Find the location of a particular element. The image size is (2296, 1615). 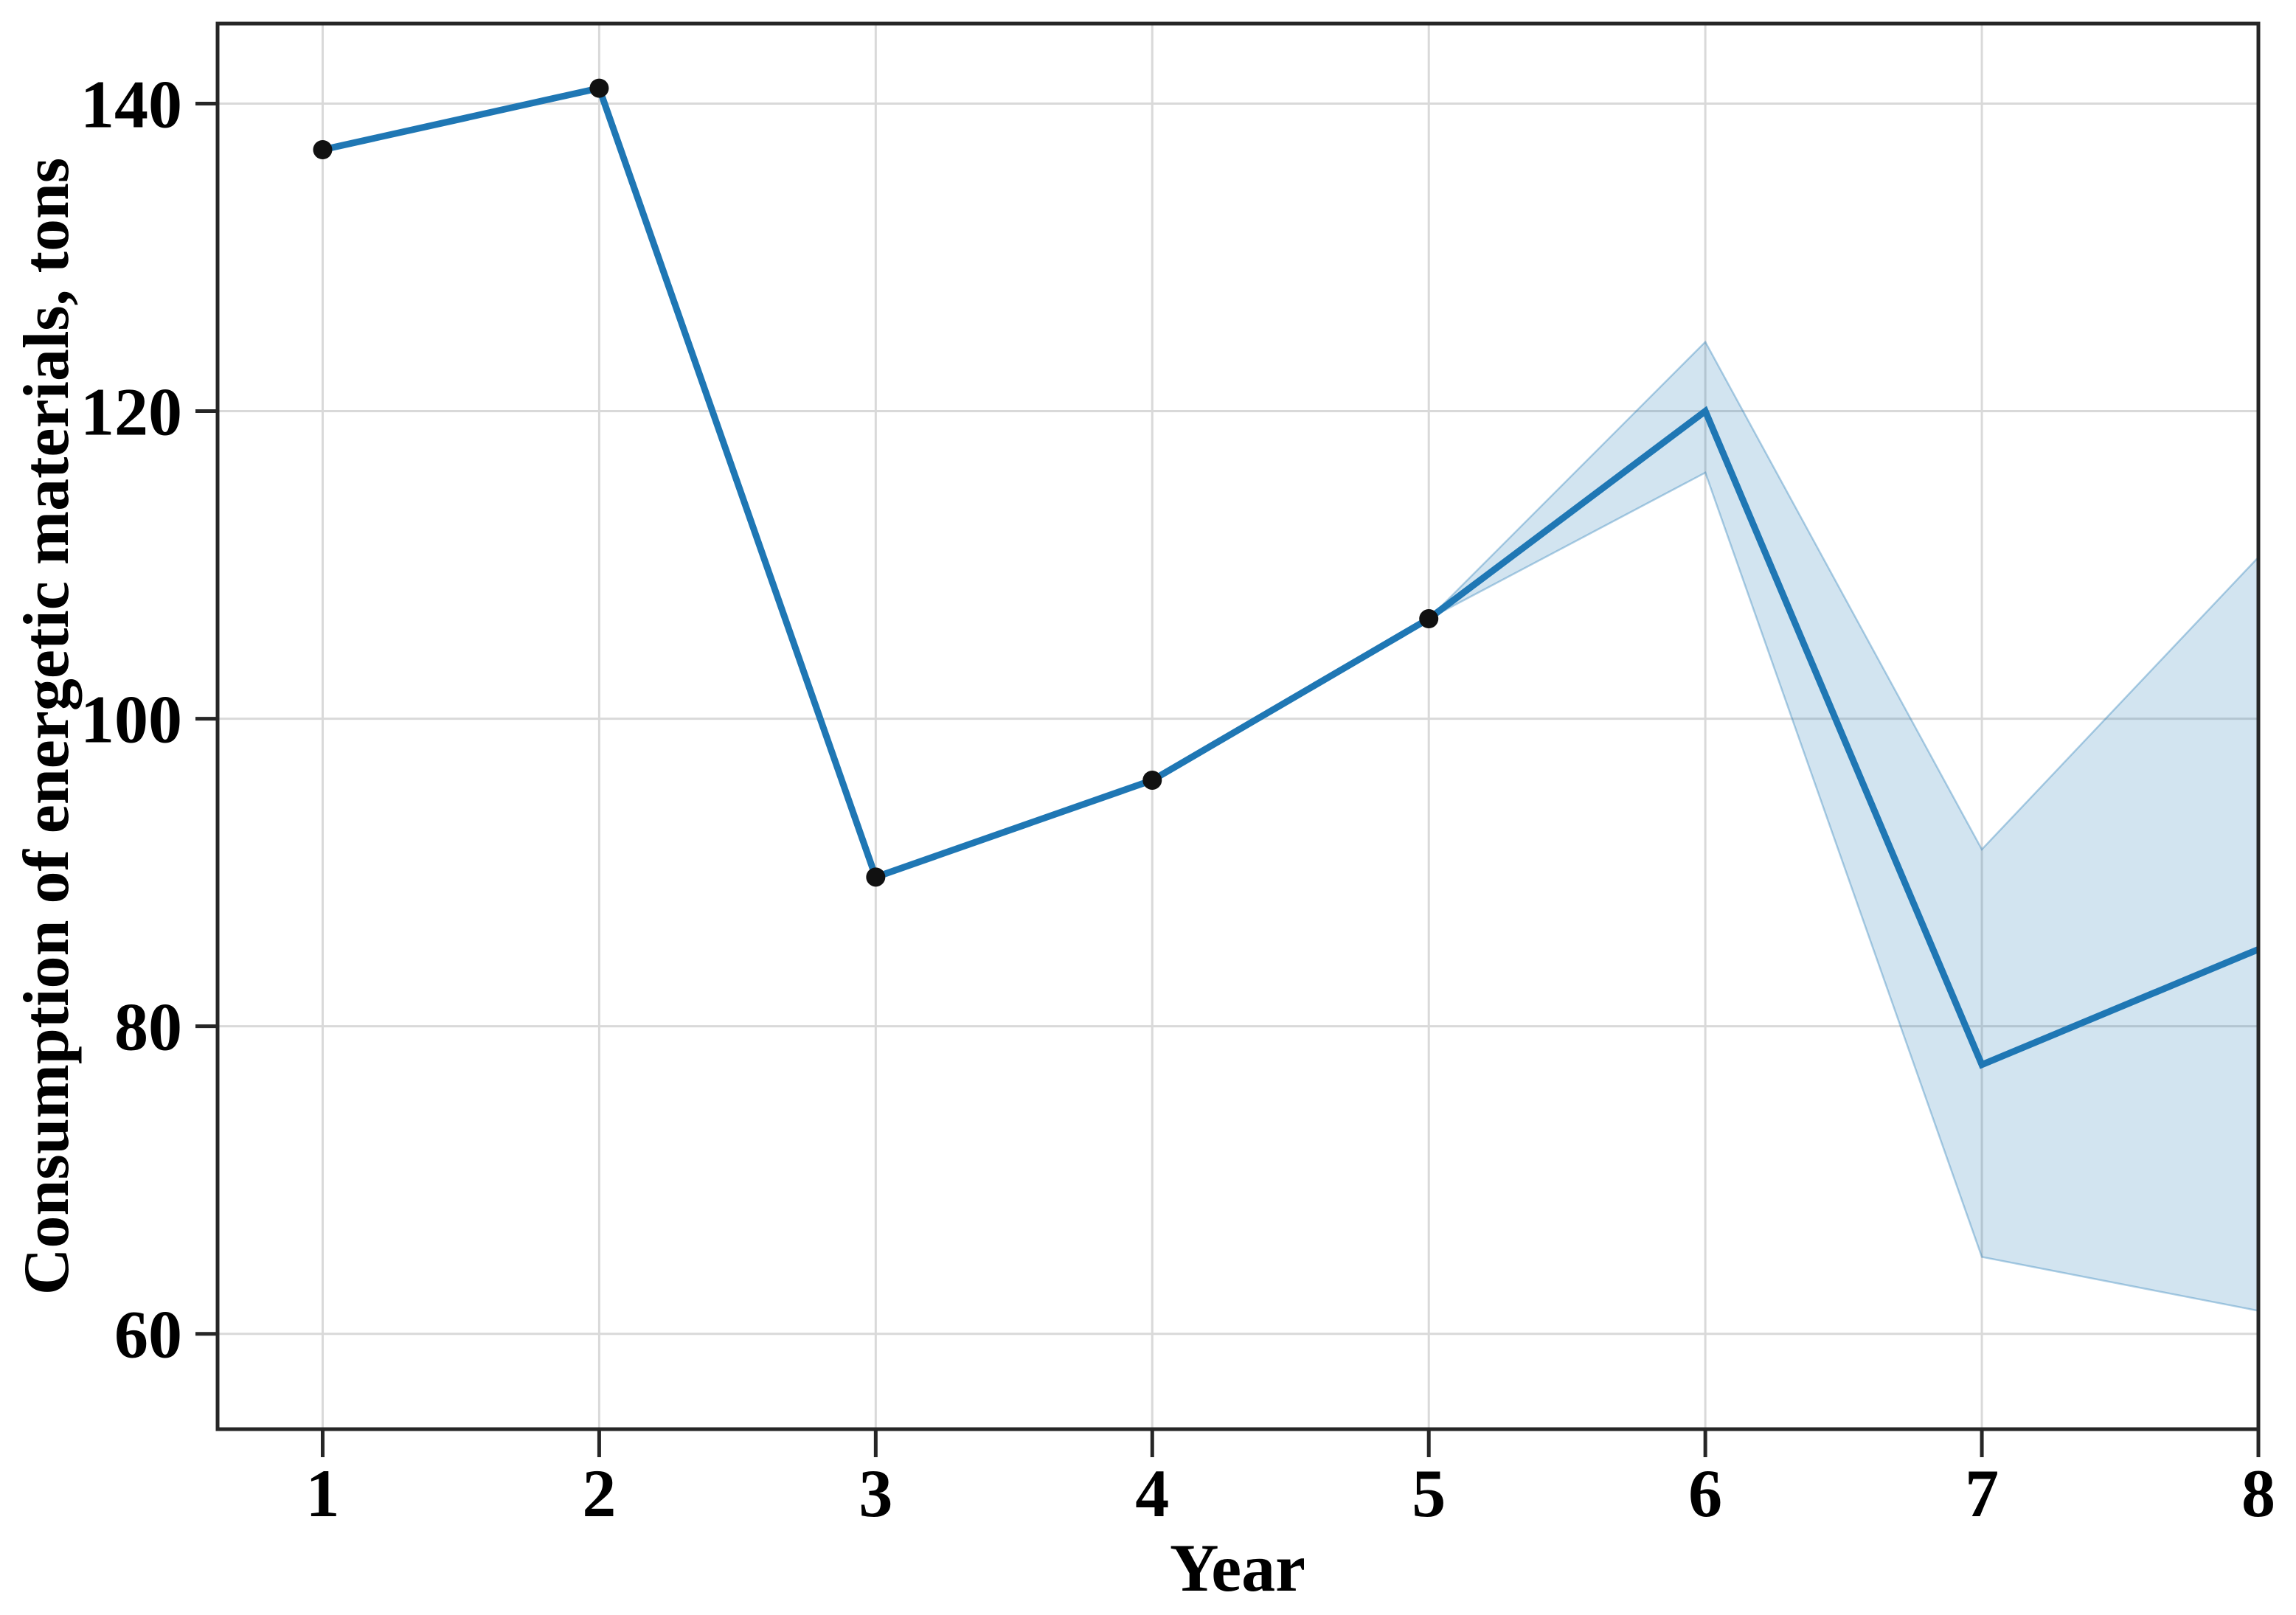

x-tick-label: 3 is located at coordinates (875, 1493).